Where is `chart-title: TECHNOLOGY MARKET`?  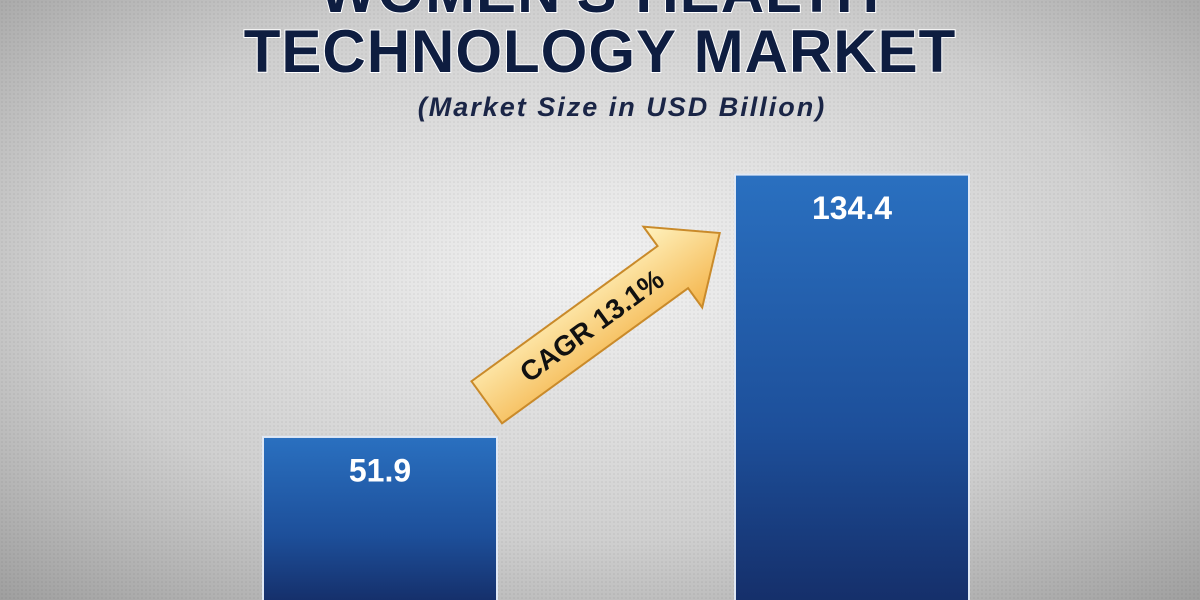
chart-title: TECHNOLOGY MARKET is located at coordinates (600, 51).